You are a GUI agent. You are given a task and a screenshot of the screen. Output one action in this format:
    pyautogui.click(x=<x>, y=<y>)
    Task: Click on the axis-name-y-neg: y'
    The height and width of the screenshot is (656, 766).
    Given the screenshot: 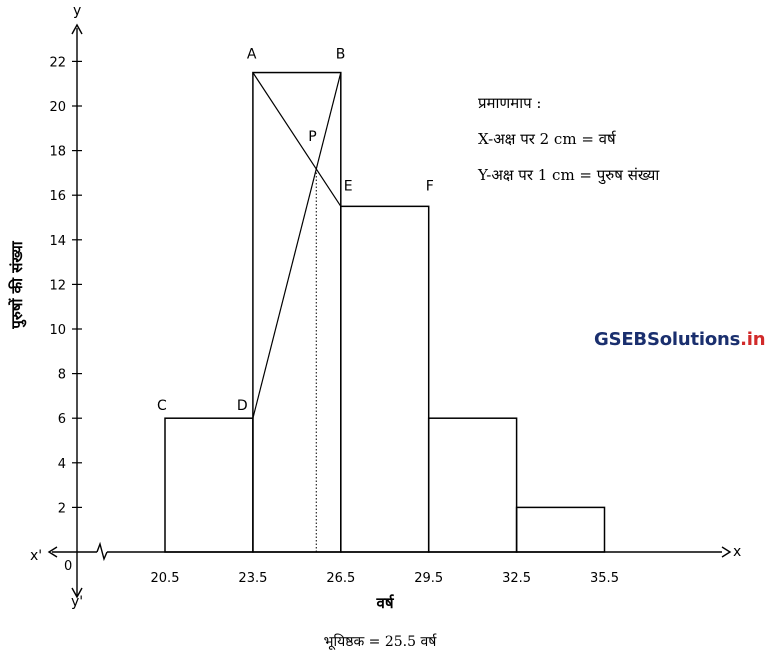 What is the action you would take?
    pyautogui.click(x=77, y=602)
    